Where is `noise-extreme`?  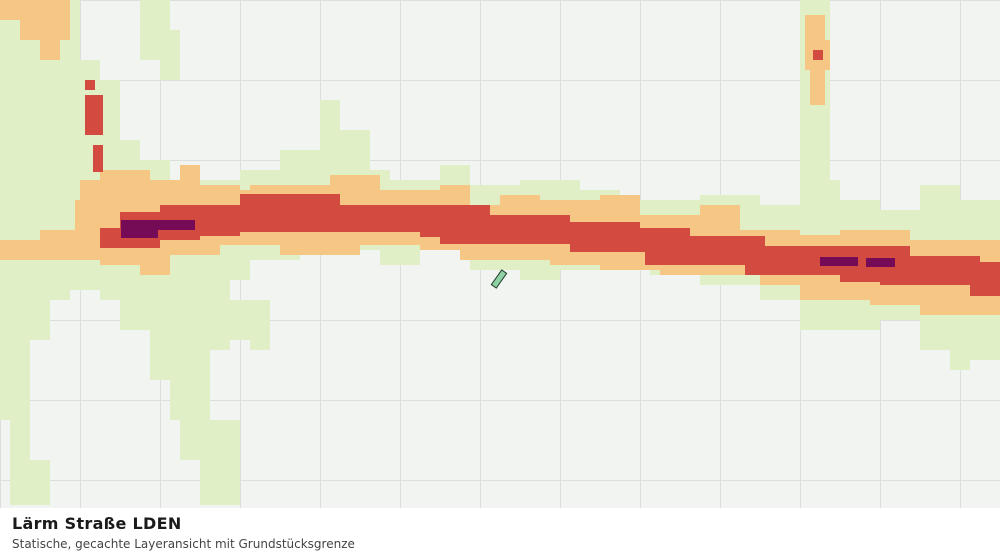 noise-extreme is located at coordinates (508, 243).